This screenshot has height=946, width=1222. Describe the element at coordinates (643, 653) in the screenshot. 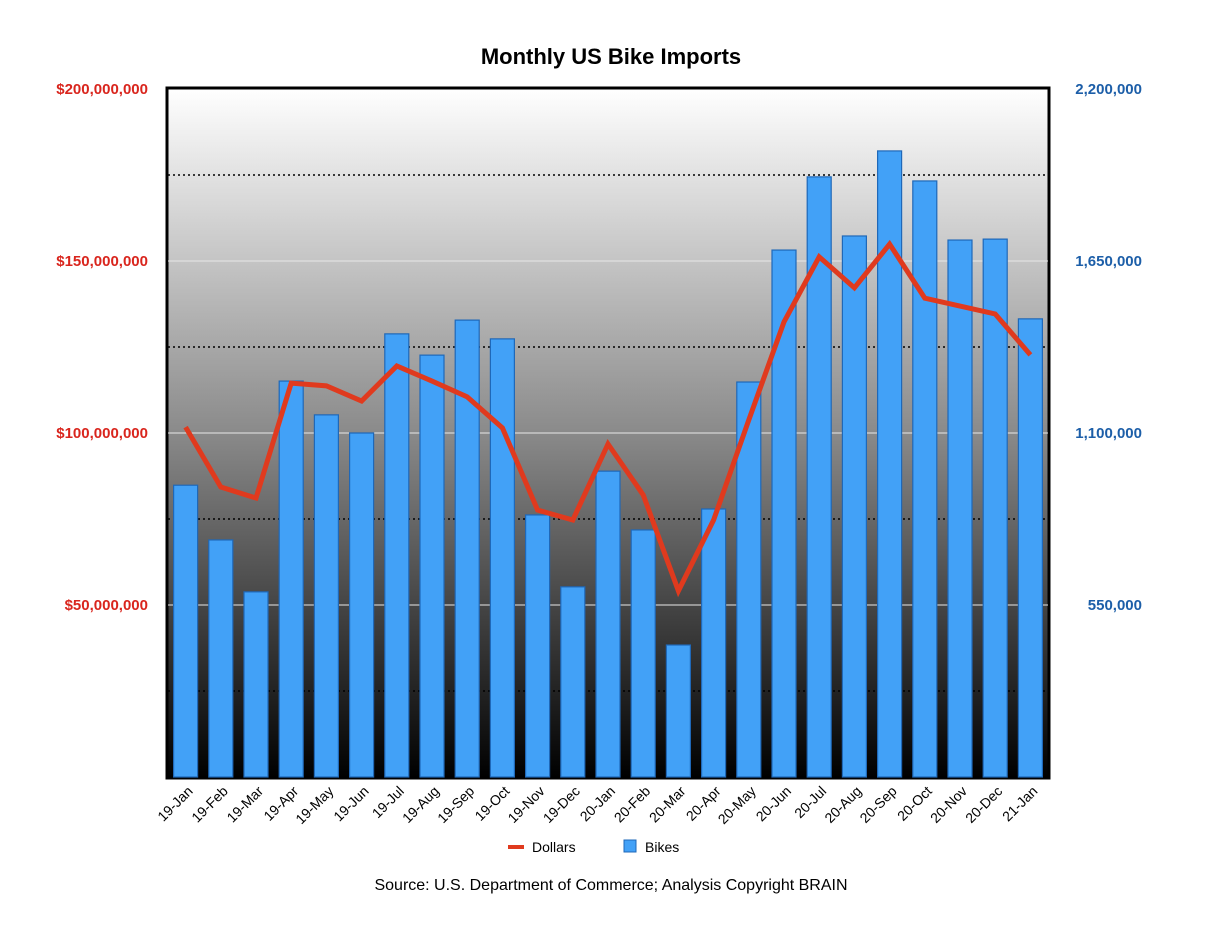

I see `bar-20-Feb` at that location.